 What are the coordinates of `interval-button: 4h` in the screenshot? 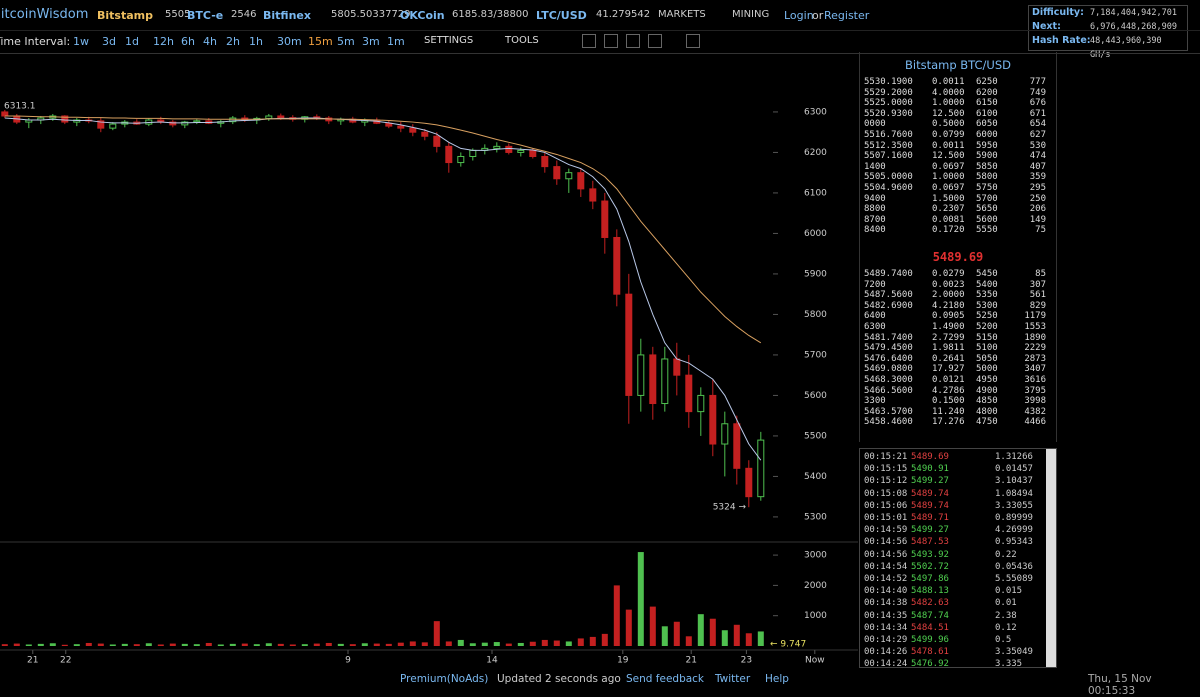 It's located at (210, 41).